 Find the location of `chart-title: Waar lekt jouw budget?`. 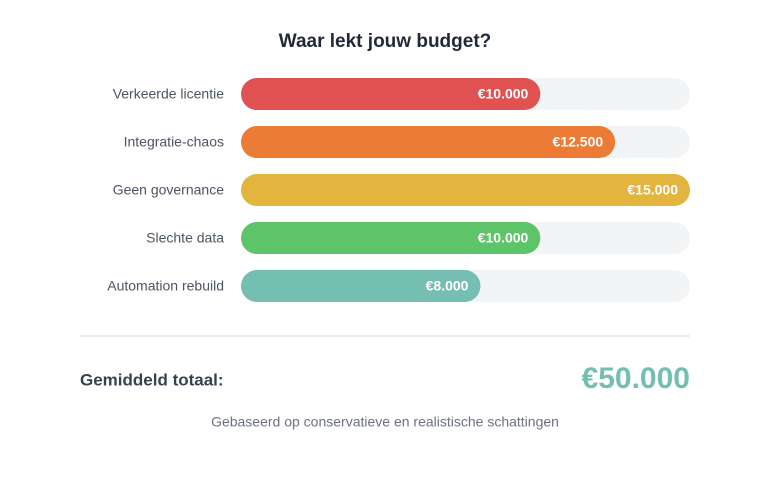

chart-title: Waar lekt jouw budget? is located at coordinates (385, 41).